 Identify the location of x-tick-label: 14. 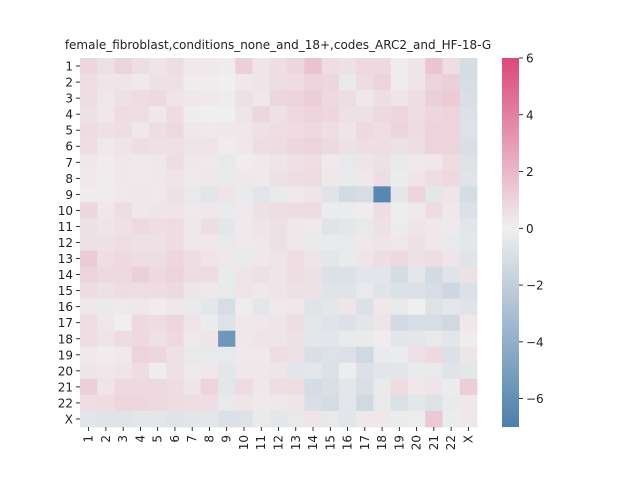
(313, 442).